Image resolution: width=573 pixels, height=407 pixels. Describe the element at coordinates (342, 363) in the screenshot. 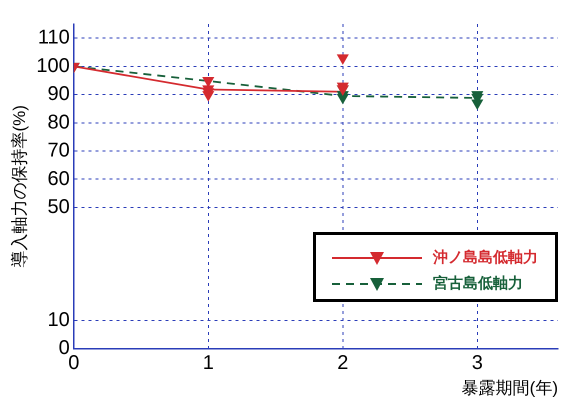

I see `x-tick-label: 2` at that location.